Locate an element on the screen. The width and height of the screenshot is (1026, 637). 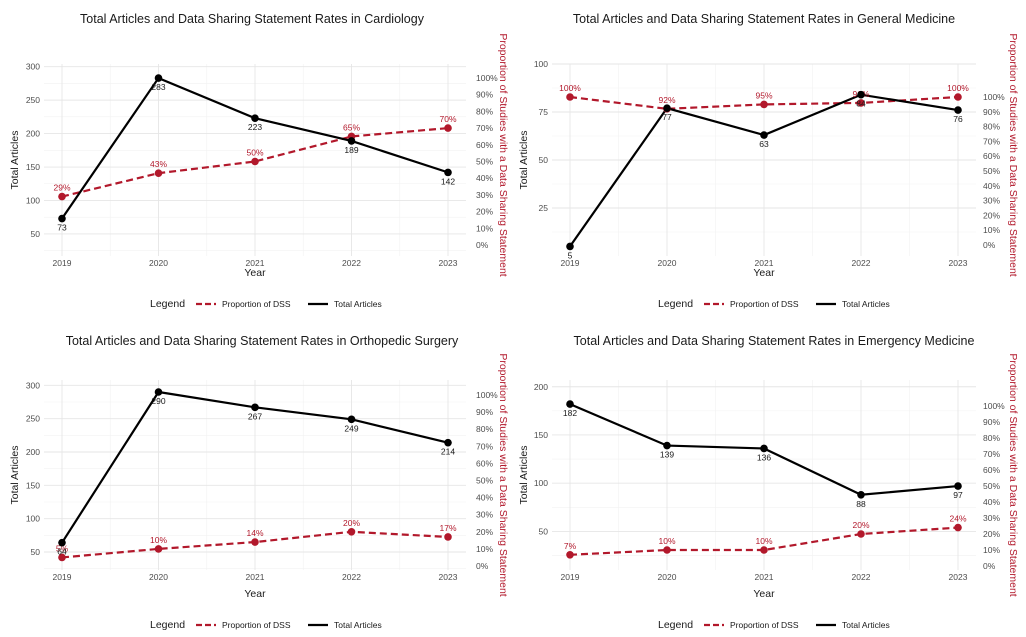
total-articles-data-label: 267 is located at coordinates (255, 416).